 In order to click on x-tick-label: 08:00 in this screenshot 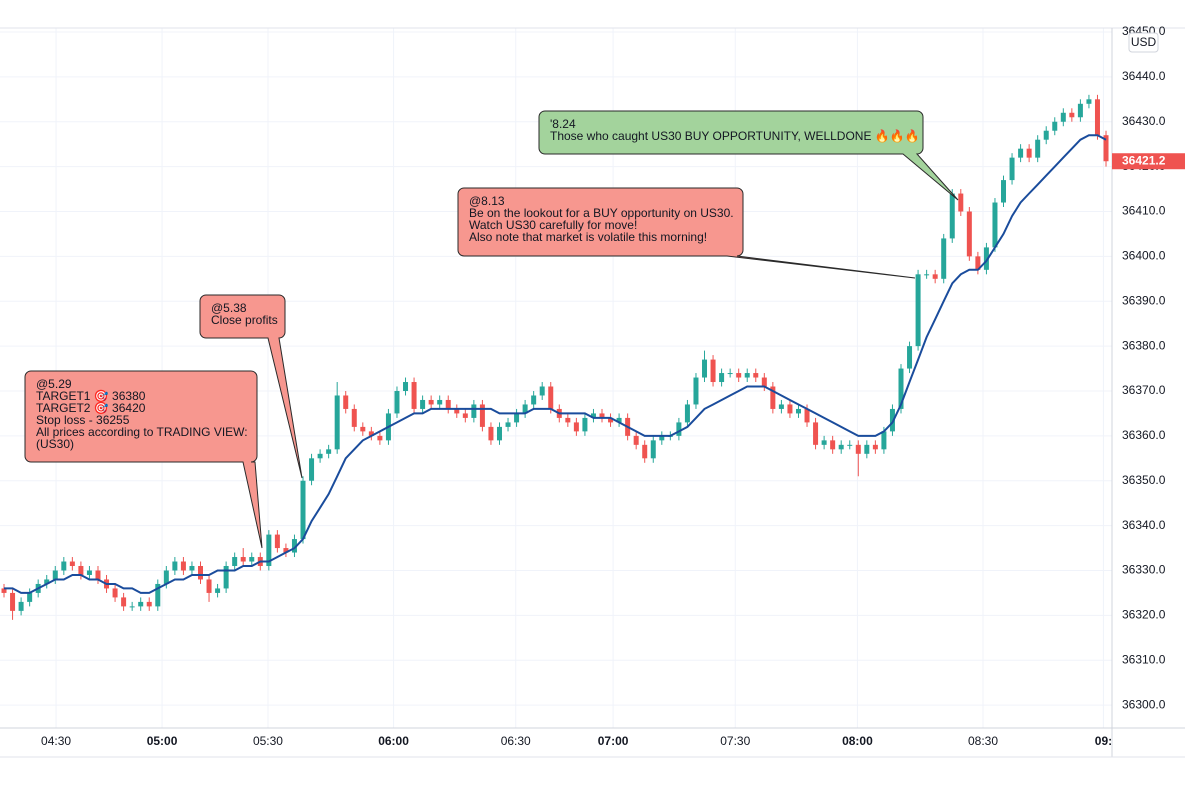, I will do `click(857, 741)`.